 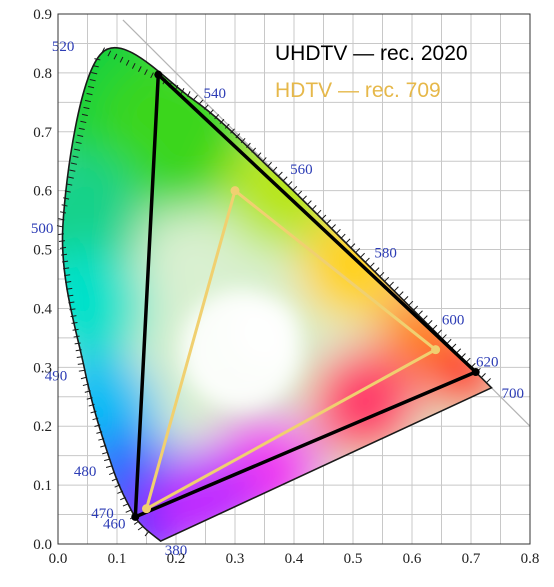 What do you see at coordinates (58, 559) in the screenshot?
I see `x-tick-label: 0.0` at bounding box center [58, 559].